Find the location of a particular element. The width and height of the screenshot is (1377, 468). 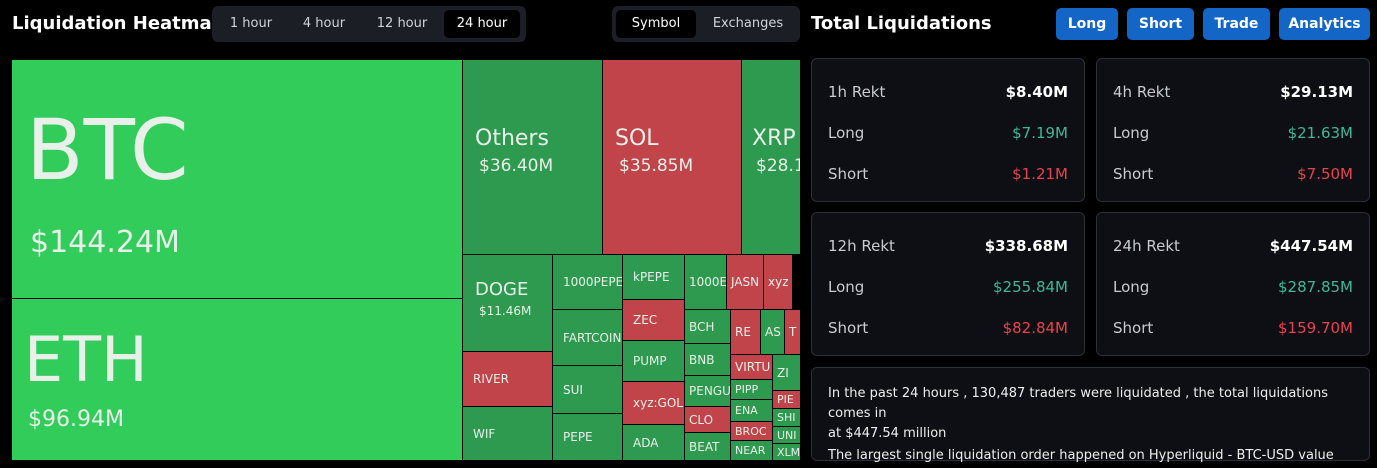

tile-symbol: kPEPE is located at coordinates (651, 277).